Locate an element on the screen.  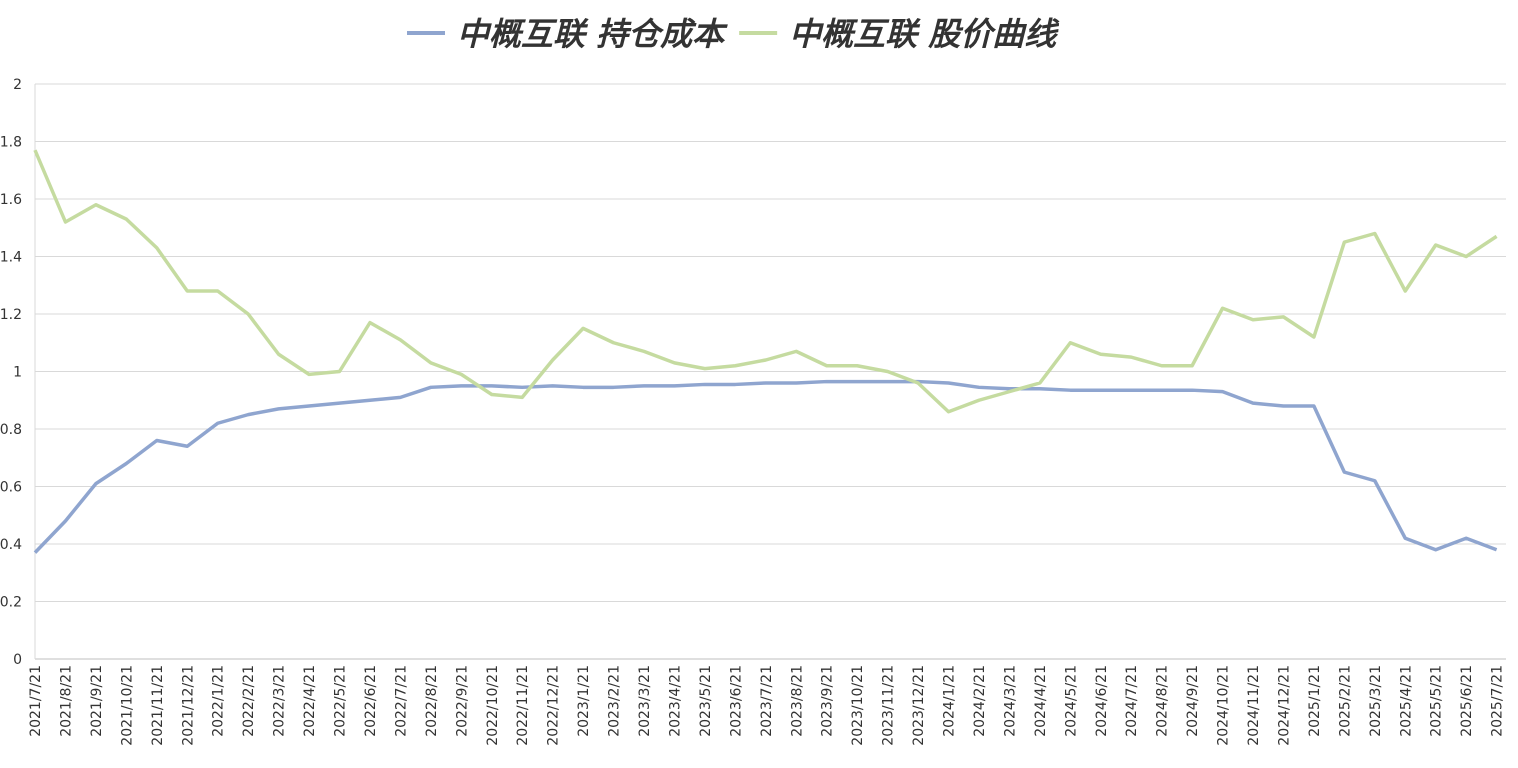
x-tick-label: 2022/8/21 is located at coordinates (432, 701).